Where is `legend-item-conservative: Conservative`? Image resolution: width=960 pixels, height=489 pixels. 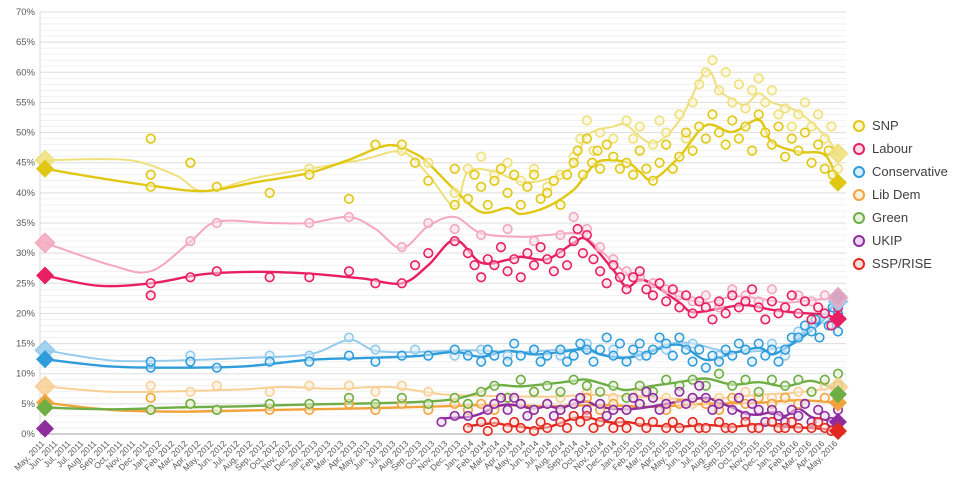 legend-item-conservative: Conservative is located at coordinates (900, 171).